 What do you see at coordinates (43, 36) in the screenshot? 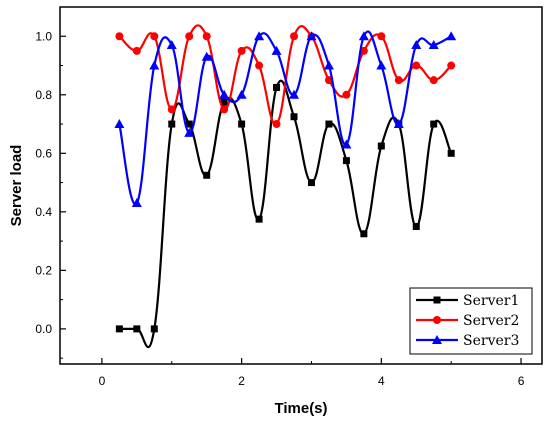
I see `y-tick-label: 1.0` at bounding box center [43, 36].